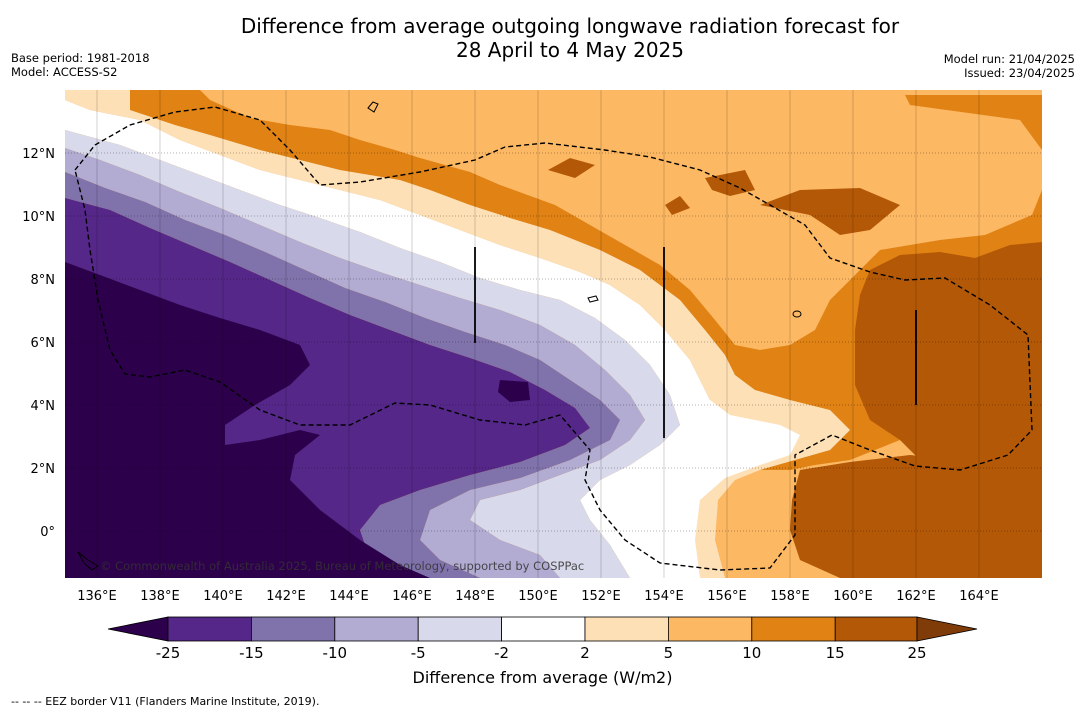  Describe the element at coordinates (38, 217) in the screenshot. I see `lat-tick: 10°N` at that location.